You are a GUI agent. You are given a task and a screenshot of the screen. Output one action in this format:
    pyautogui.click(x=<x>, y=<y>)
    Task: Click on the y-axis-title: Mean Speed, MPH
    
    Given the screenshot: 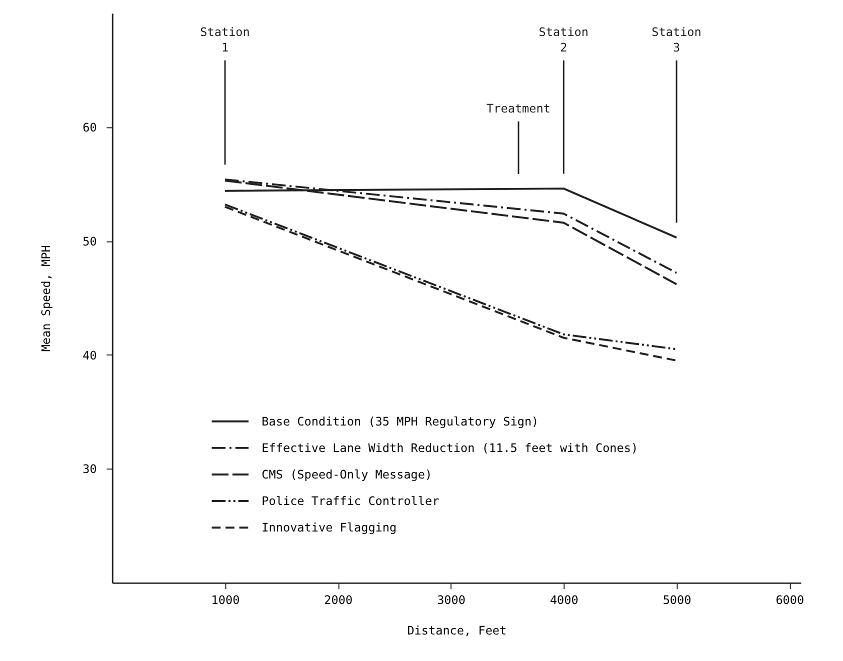 What is the action you would take?
    pyautogui.click(x=46, y=298)
    